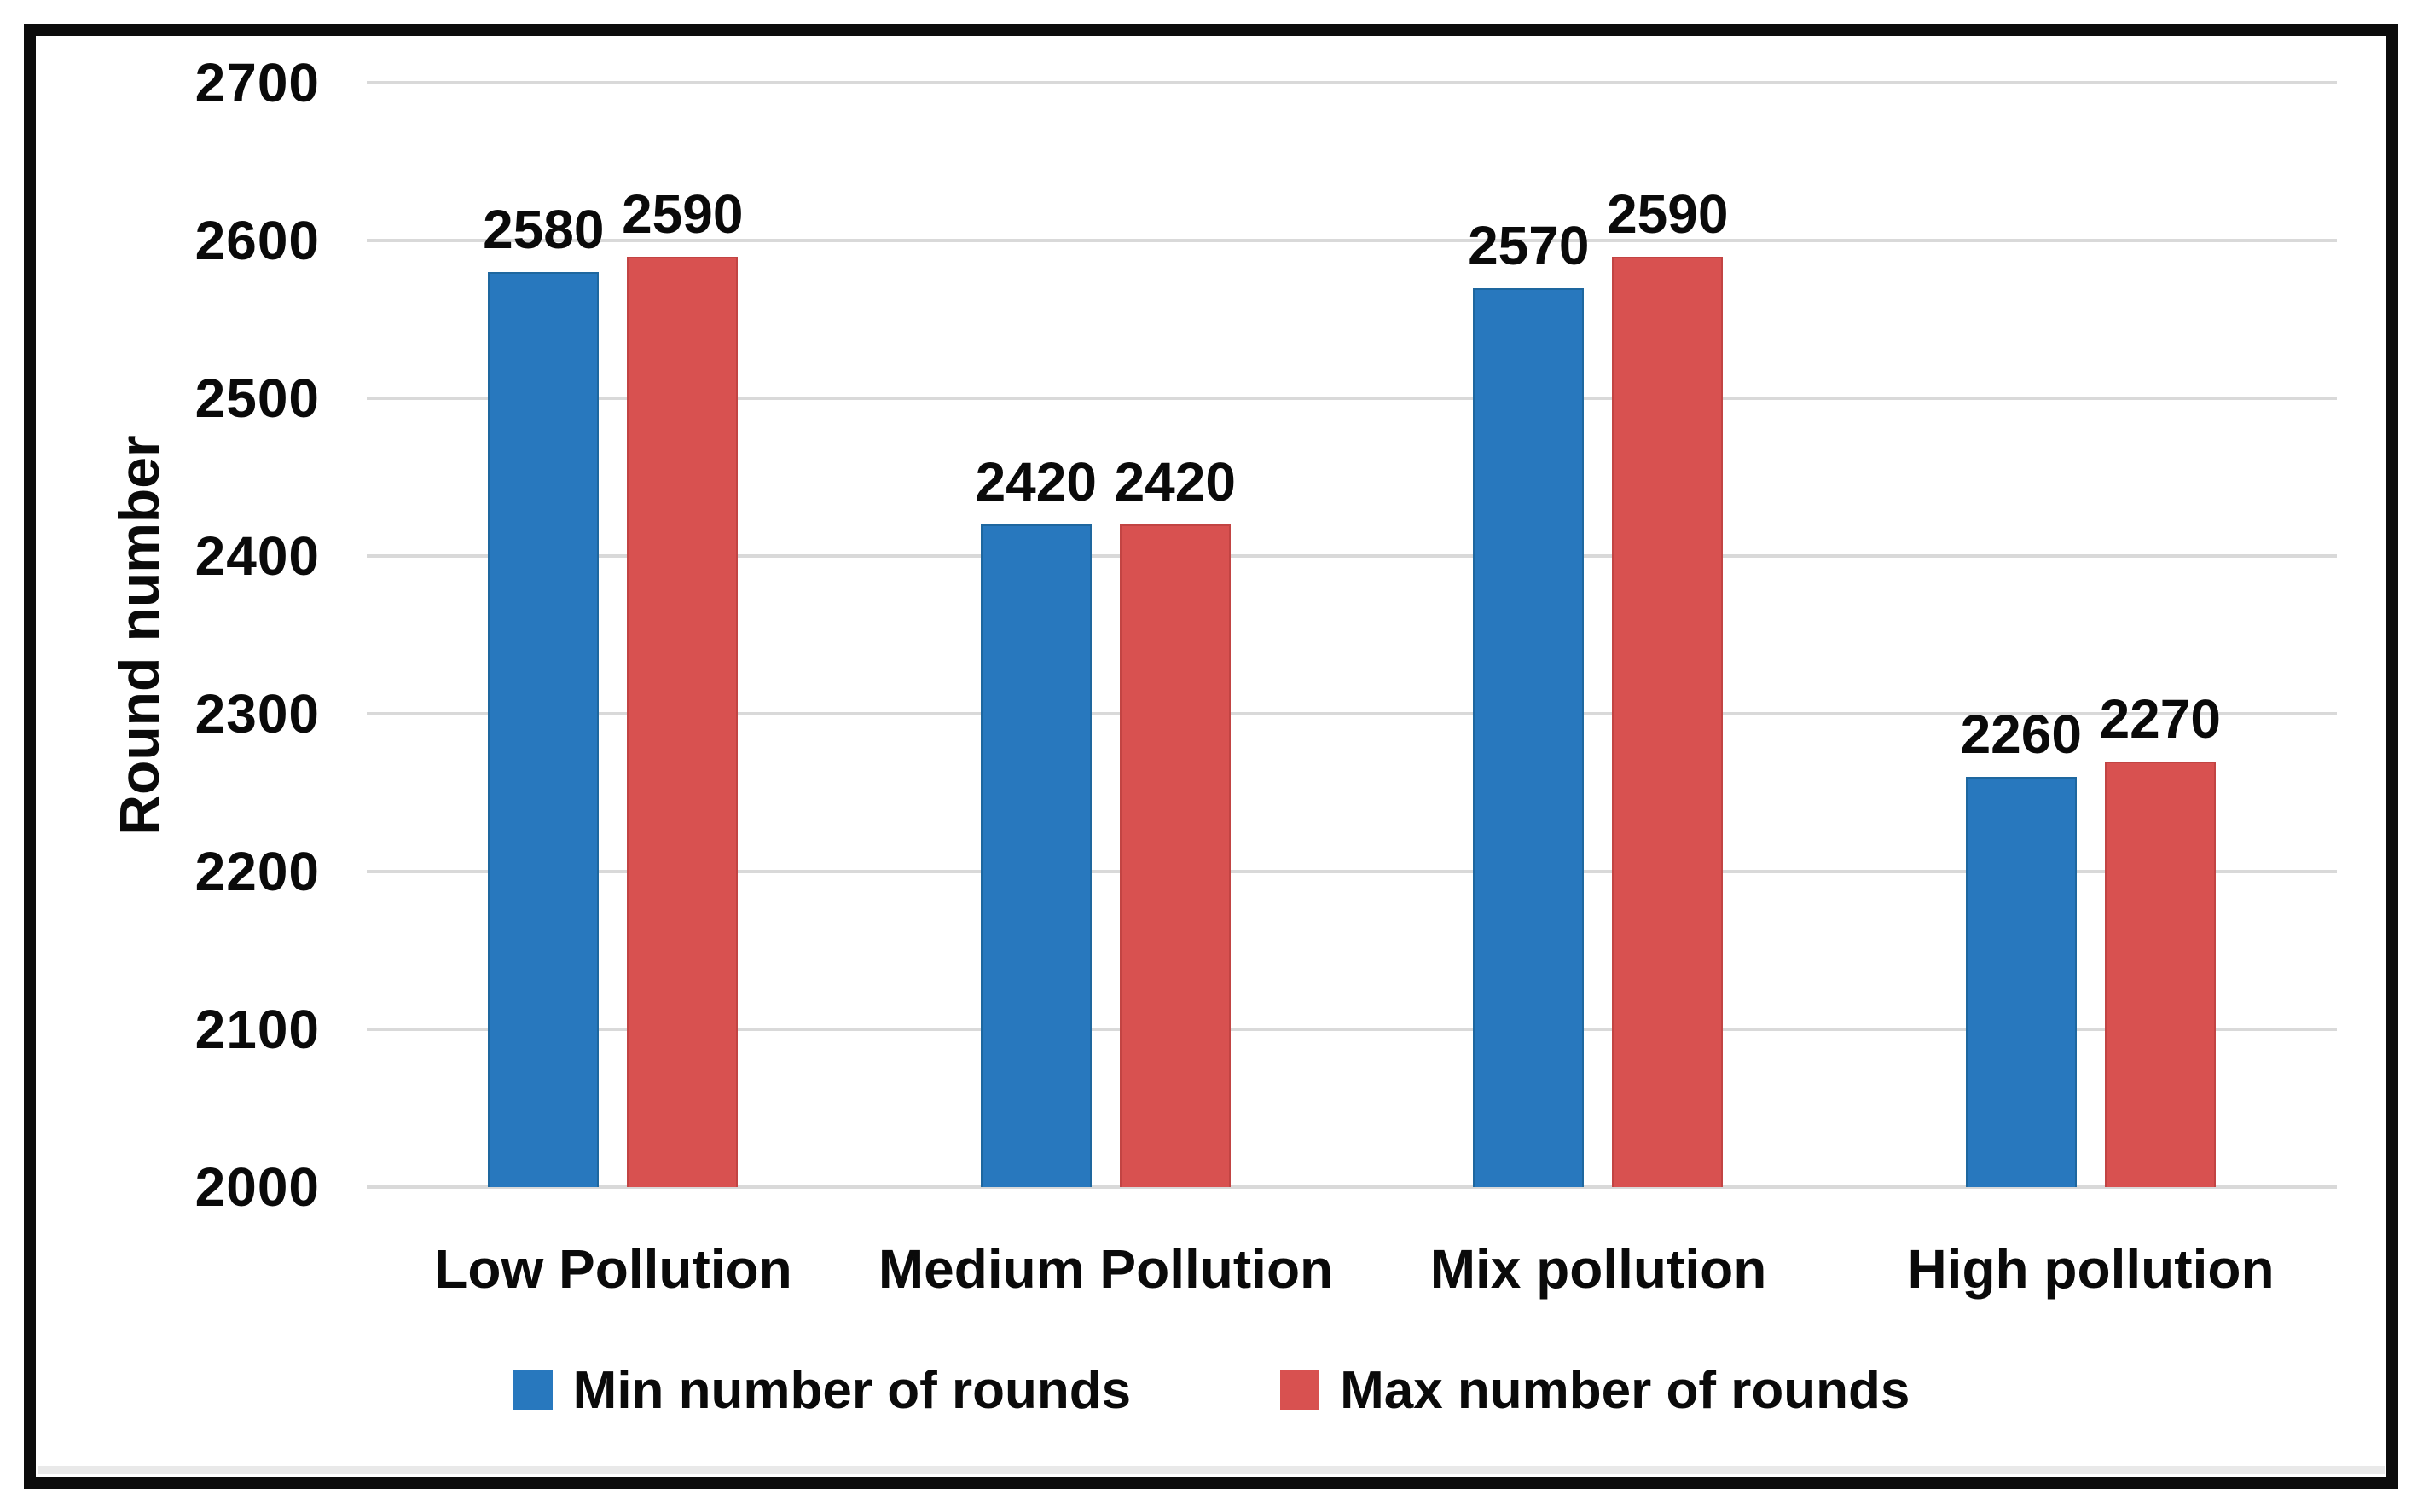 The height and width of the screenshot is (1512, 2423). I want to click on legend-item: Min number of rounds, so click(822, 1390).